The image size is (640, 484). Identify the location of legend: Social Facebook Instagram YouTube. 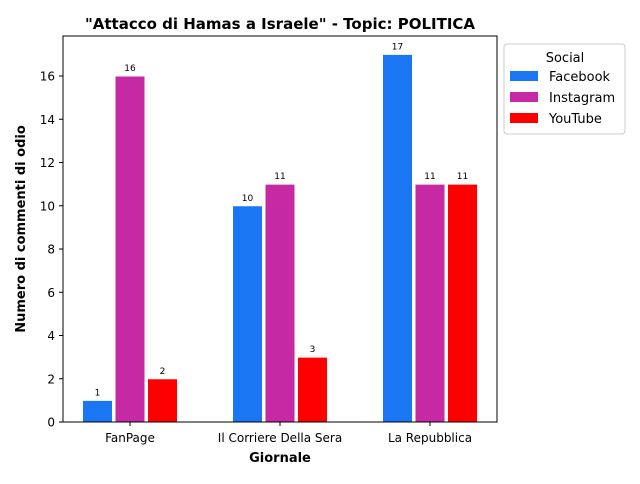
(564, 89).